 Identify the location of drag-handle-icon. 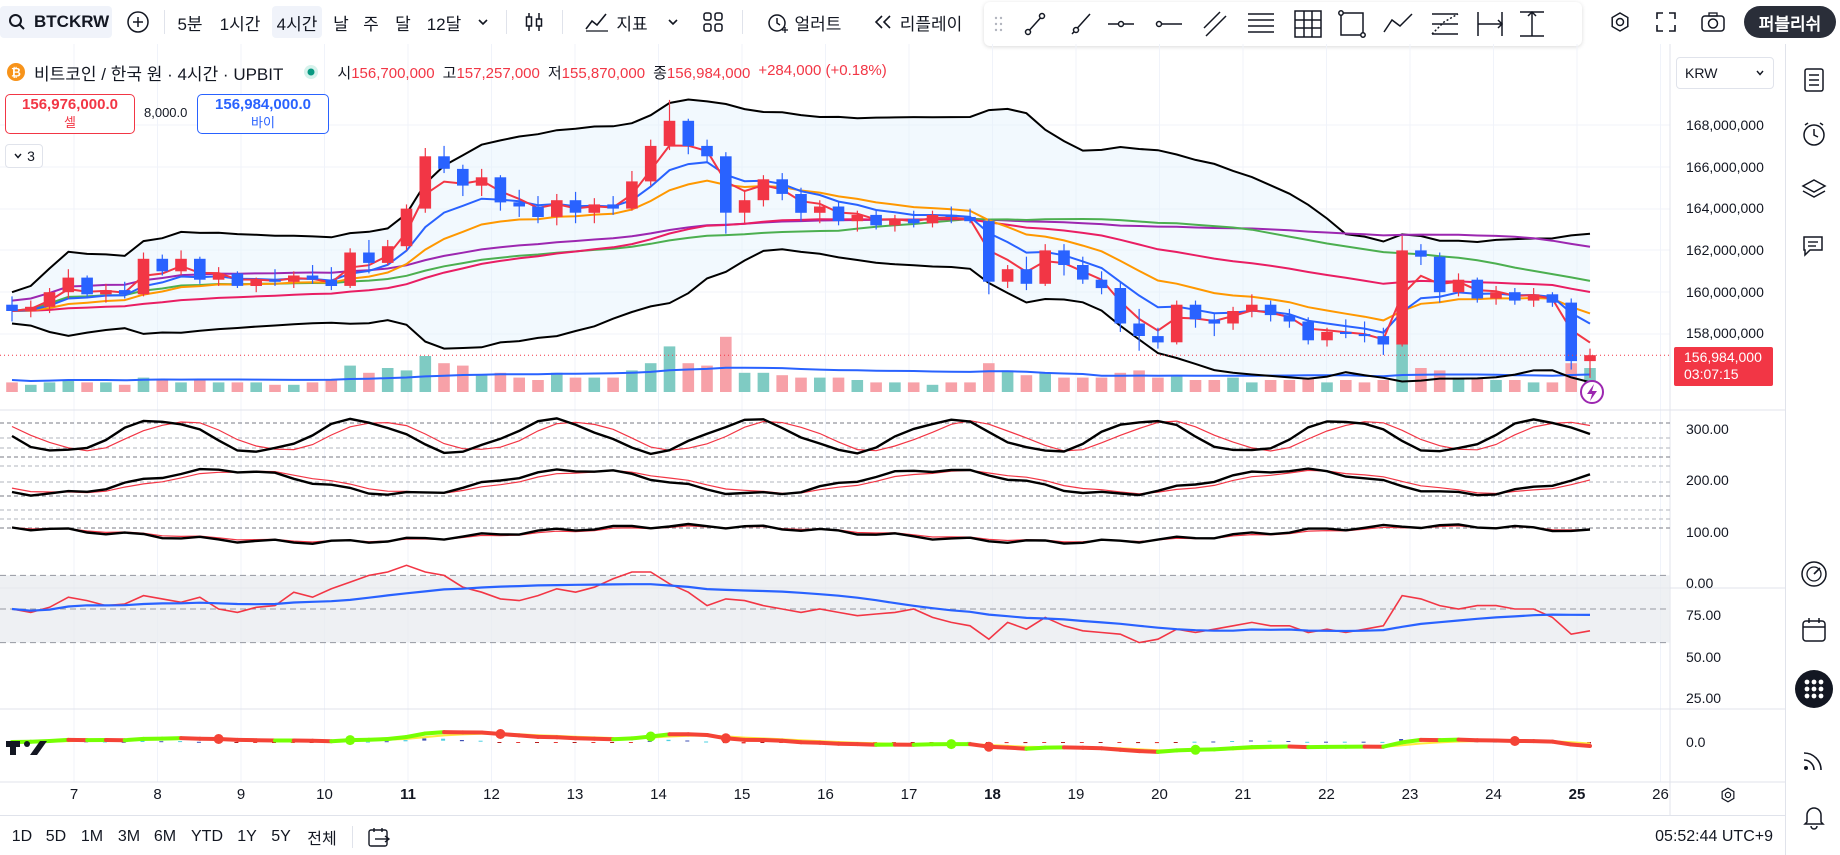
(998, 24).